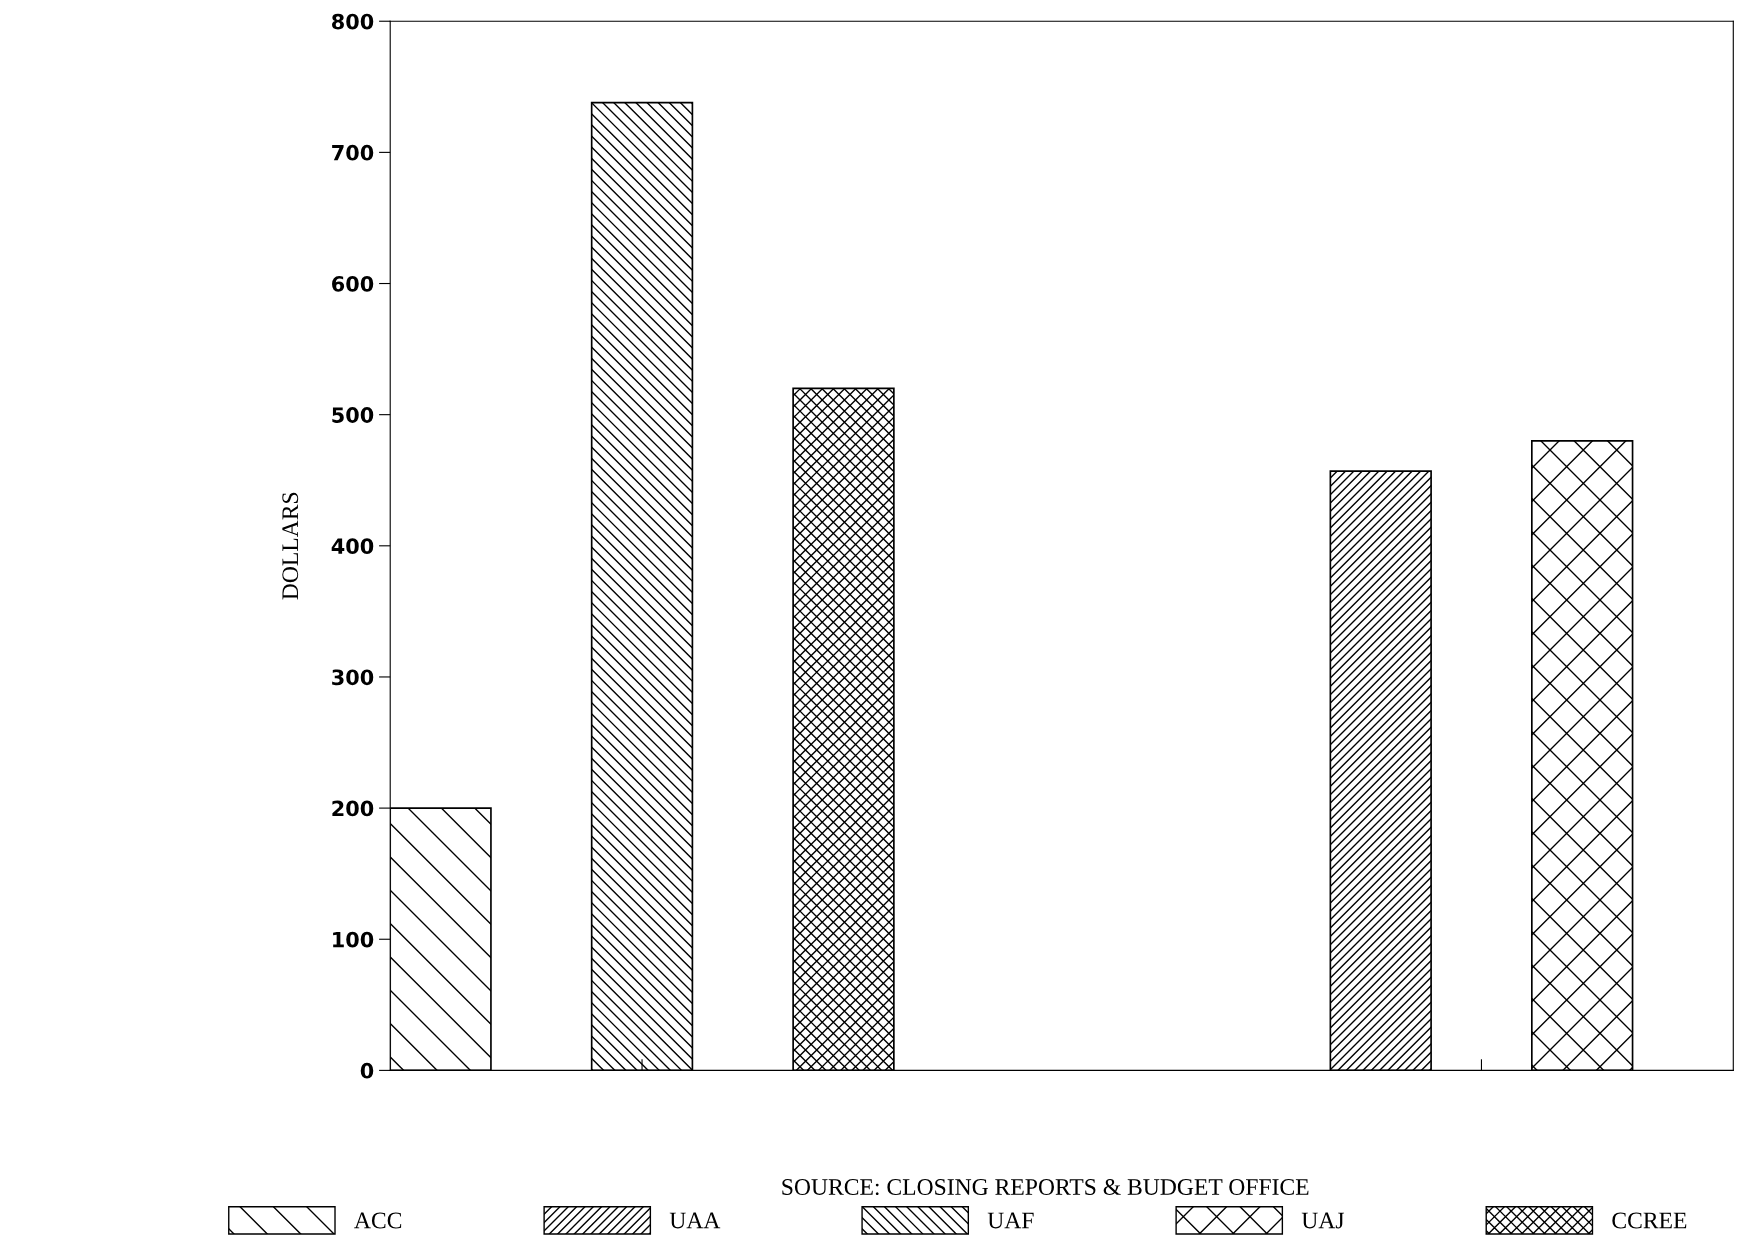 This screenshot has height=1249, width=1742. What do you see at coordinates (1649, 1220) in the screenshot?
I see `legend-label: CCREE` at bounding box center [1649, 1220].